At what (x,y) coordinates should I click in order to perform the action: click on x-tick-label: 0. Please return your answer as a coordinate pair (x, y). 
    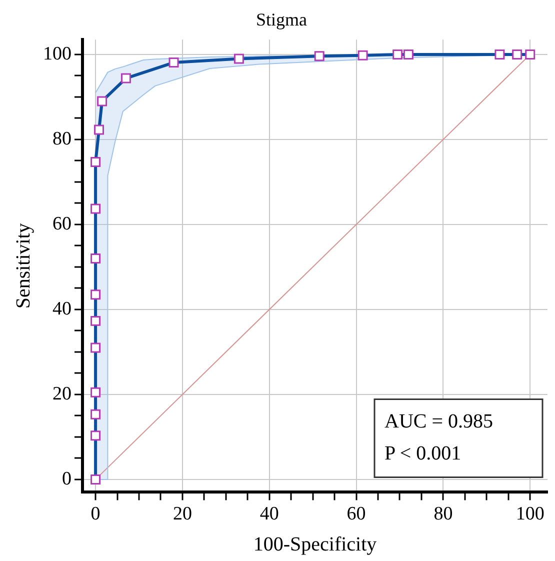
    Looking at the image, I should click on (95, 514).